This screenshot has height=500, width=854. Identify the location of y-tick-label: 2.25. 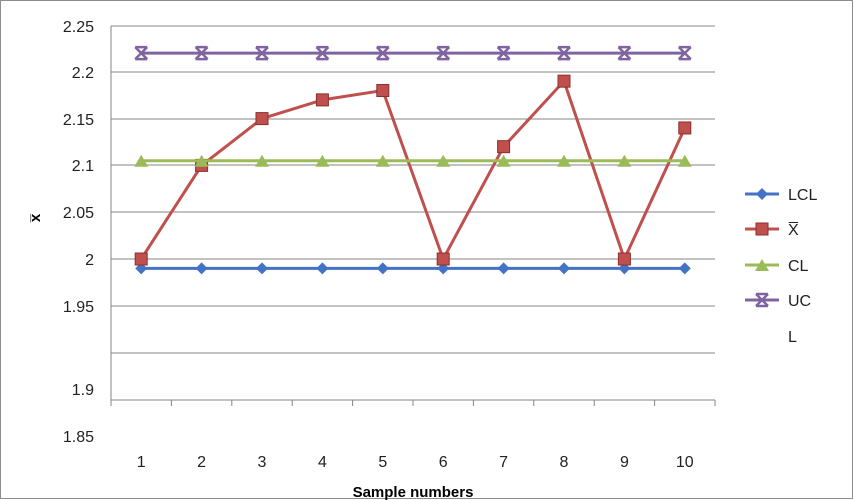
(78, 27).